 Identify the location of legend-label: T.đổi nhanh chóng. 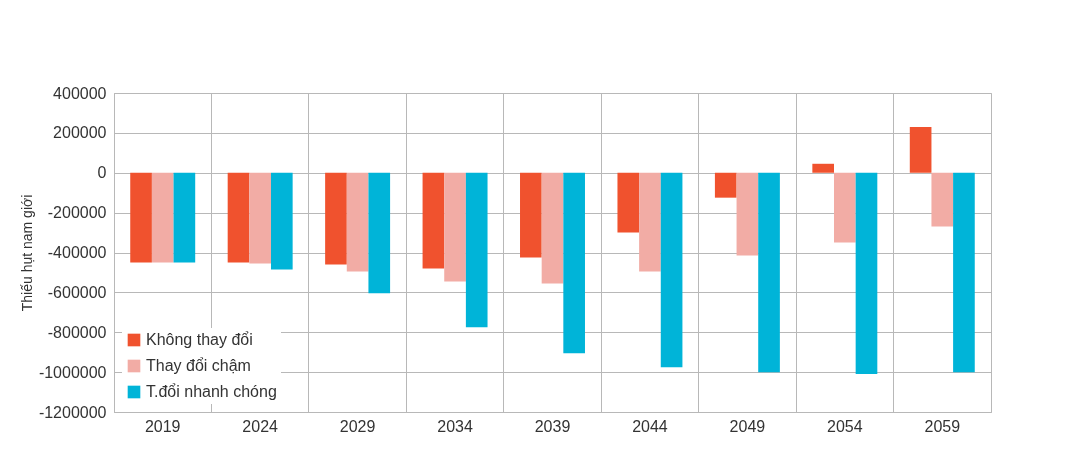
(211, 391).